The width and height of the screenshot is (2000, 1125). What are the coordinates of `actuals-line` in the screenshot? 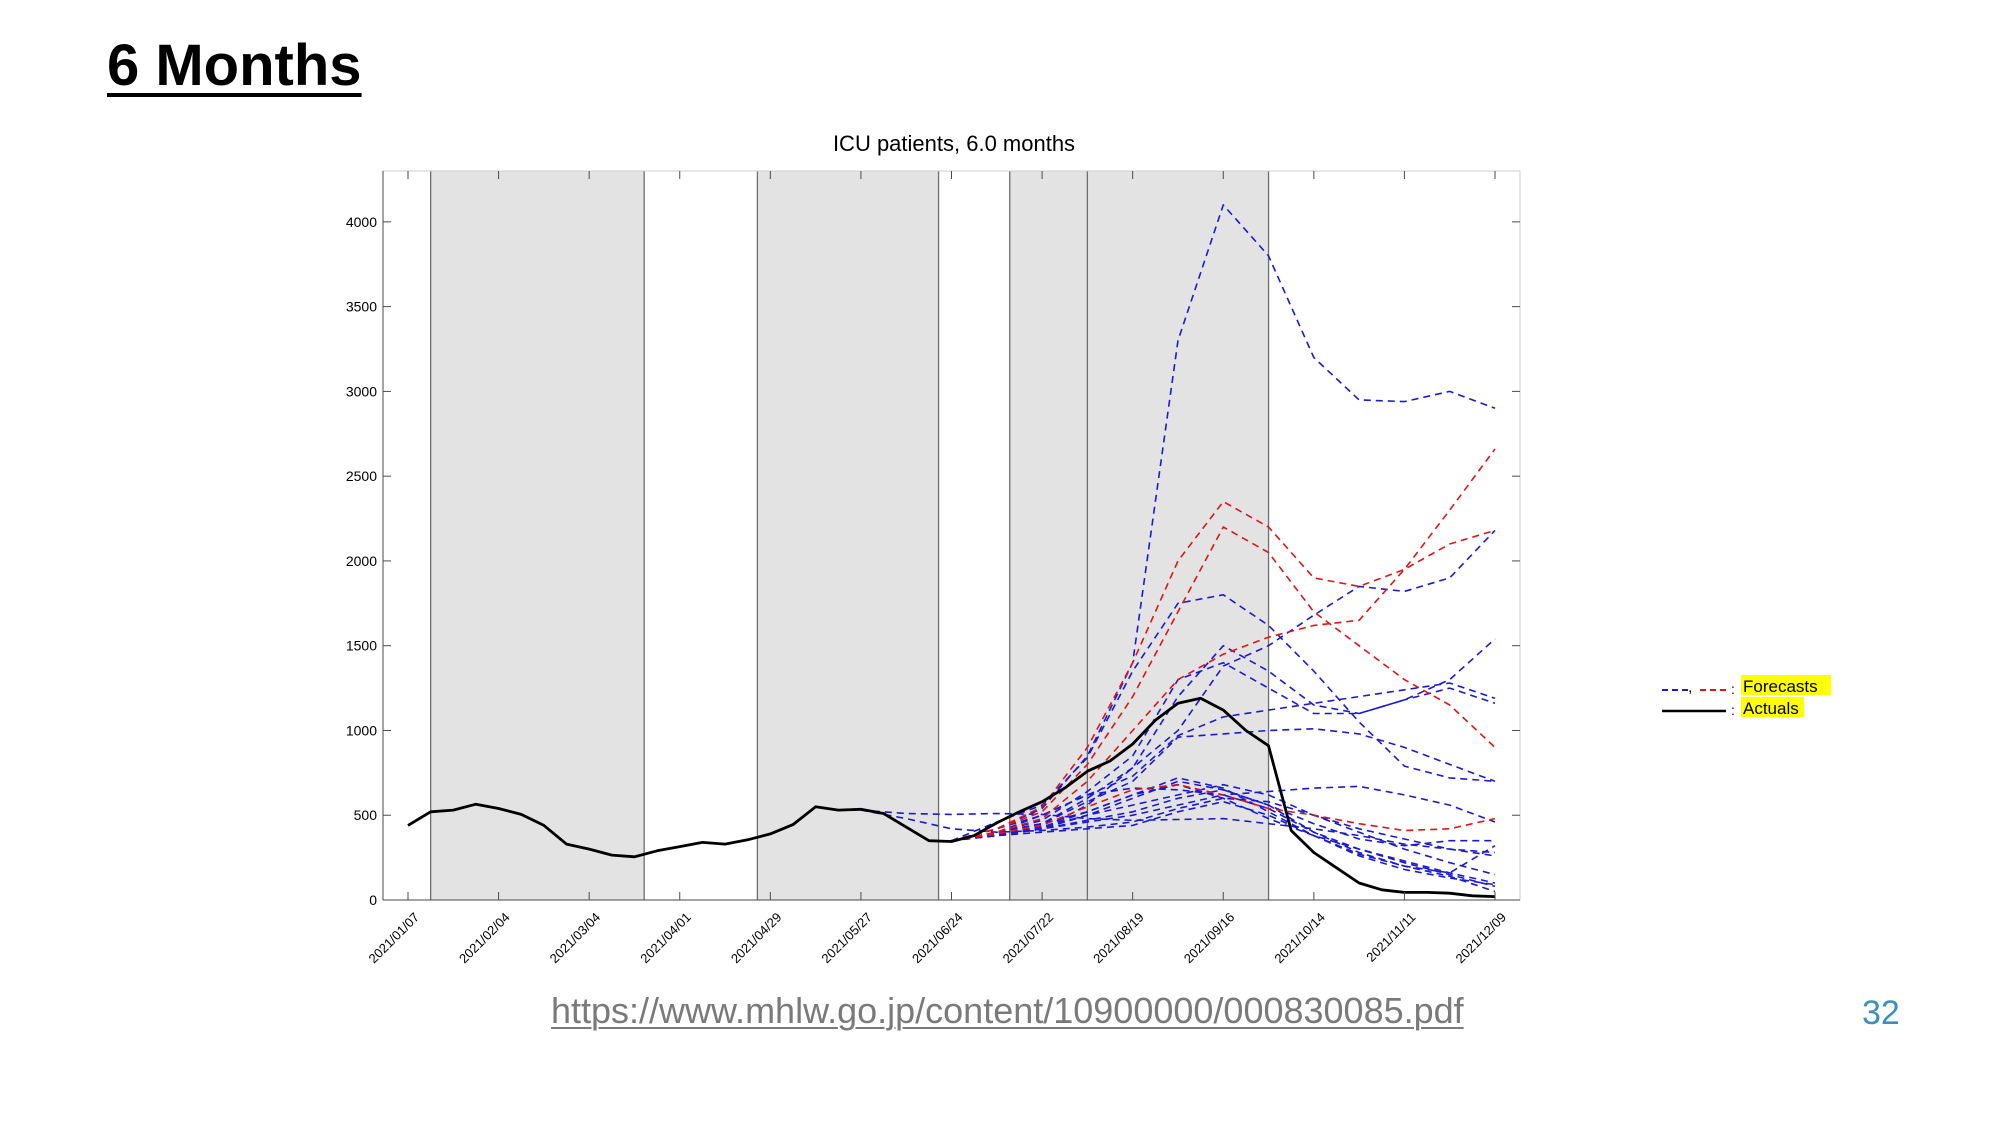 It's located at (951, 797).